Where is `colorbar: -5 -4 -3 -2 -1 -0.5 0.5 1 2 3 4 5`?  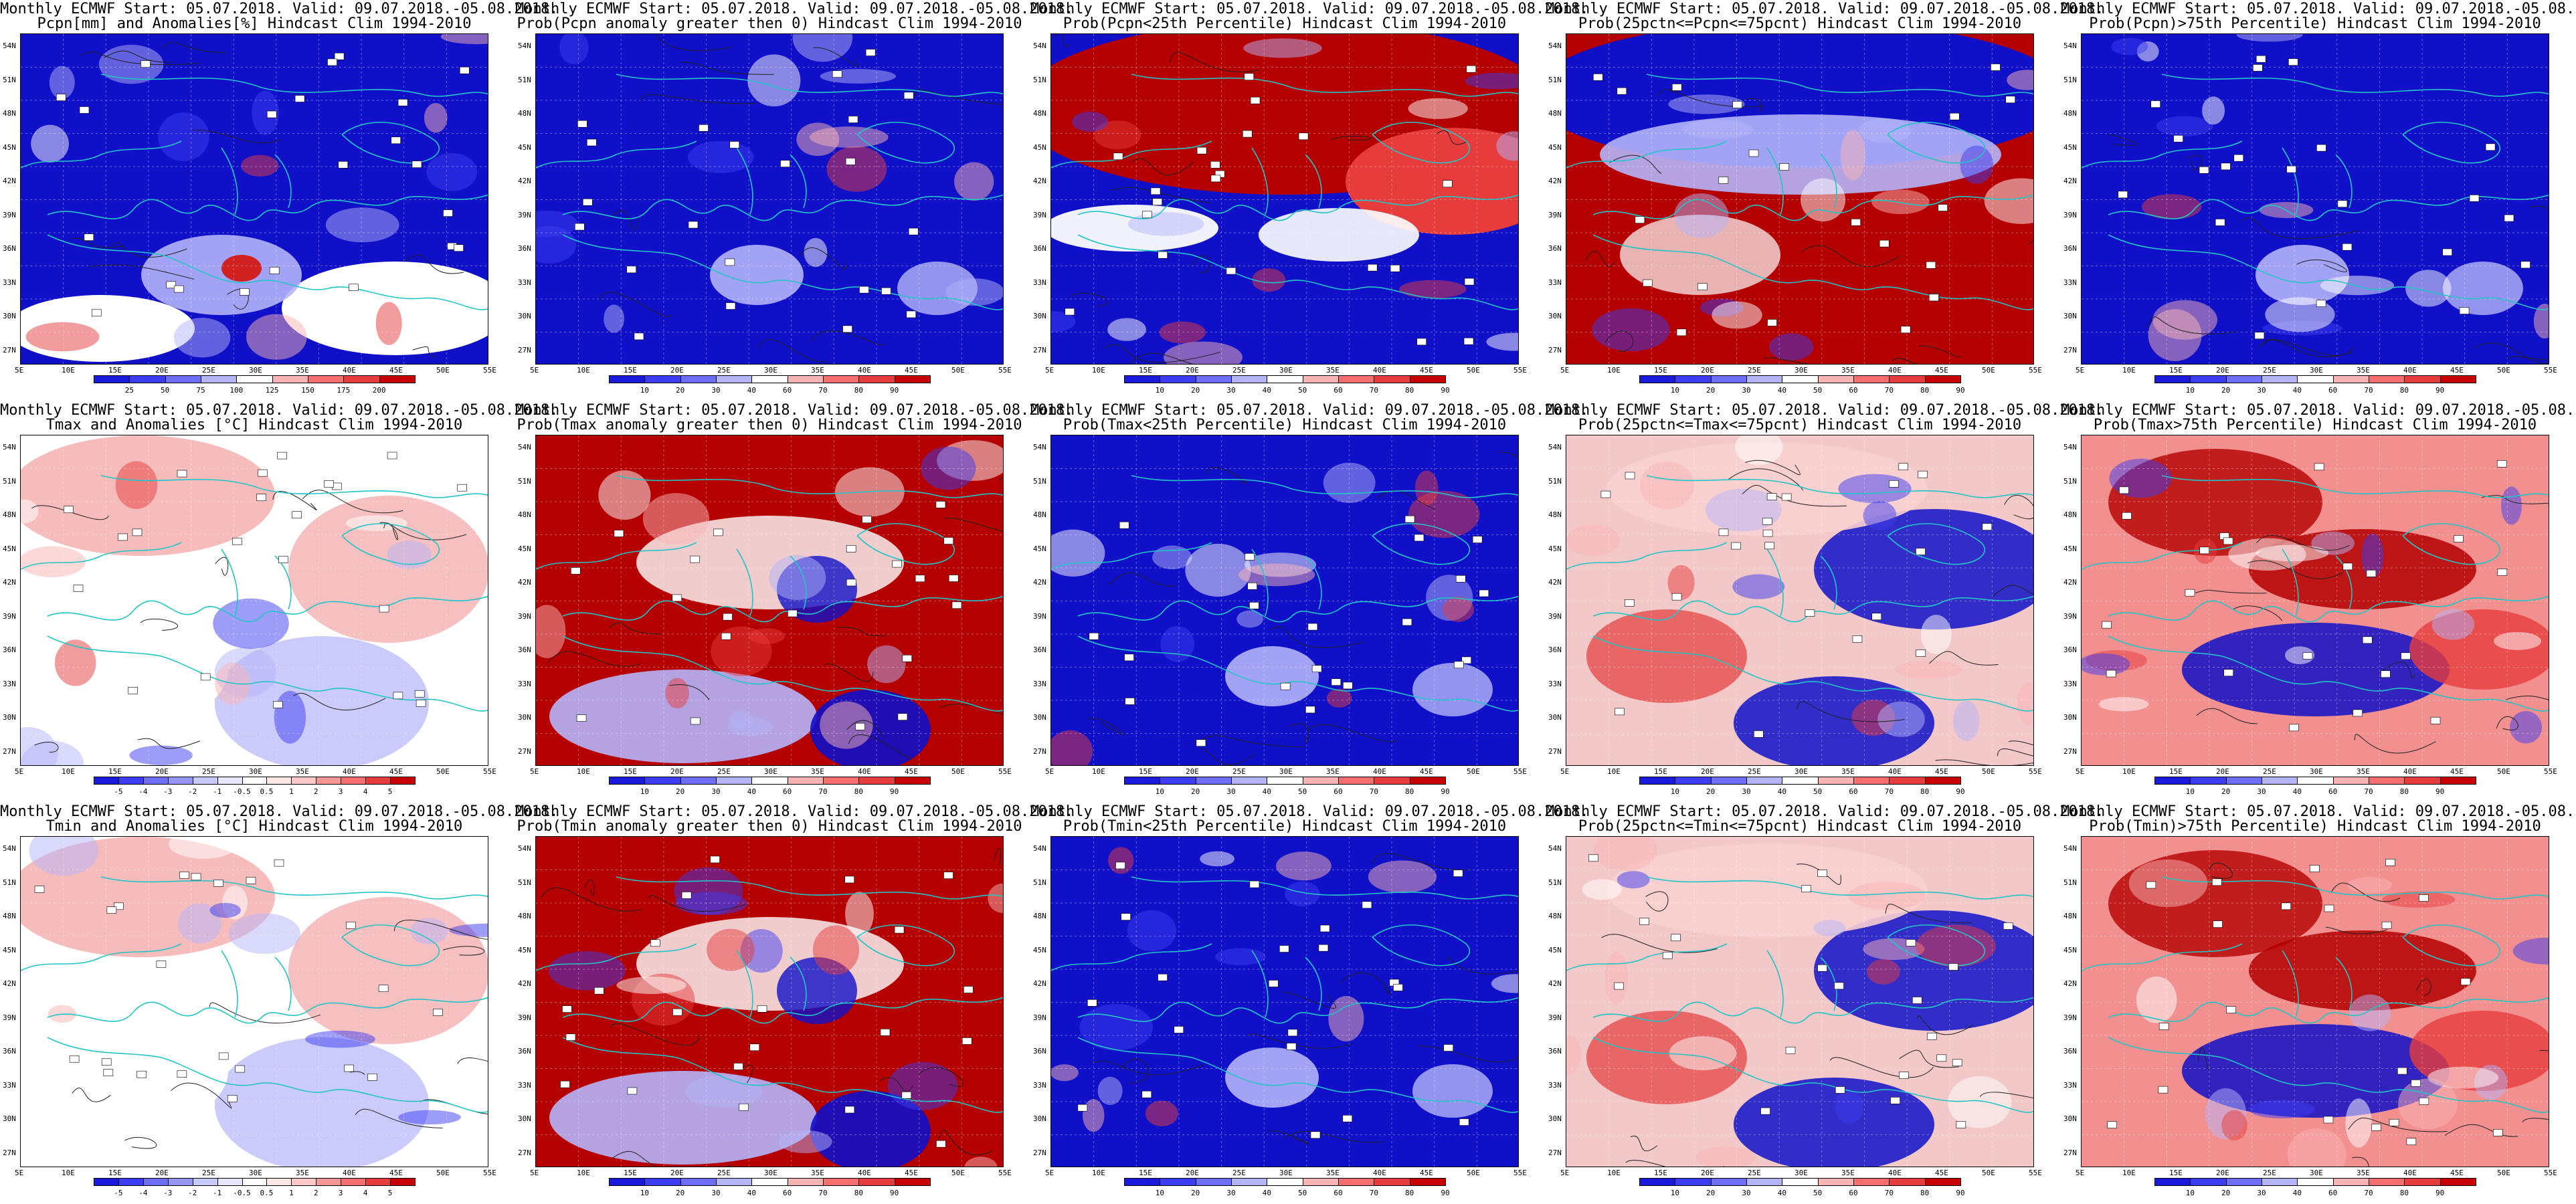 colorbar: -5 -4 -3 -2 -1 -0.5 0.5 1 2 3 4 5 is located at coordinates (255, 787).